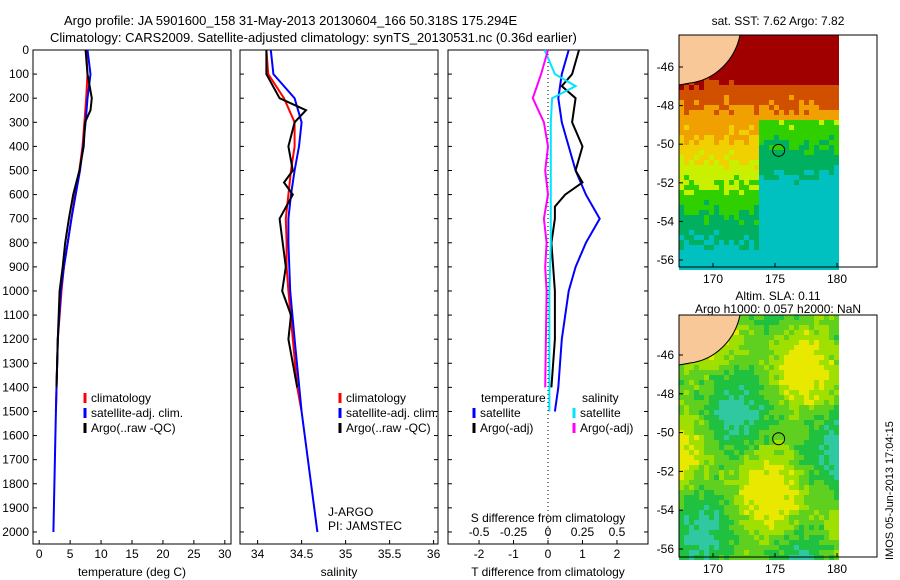 The height and width of the screenshot is (580, 900). What do you see at coordinates (15, 363) in the screenshot?
I see `y-tick-label: 1300` at bounding box center [15, 363].